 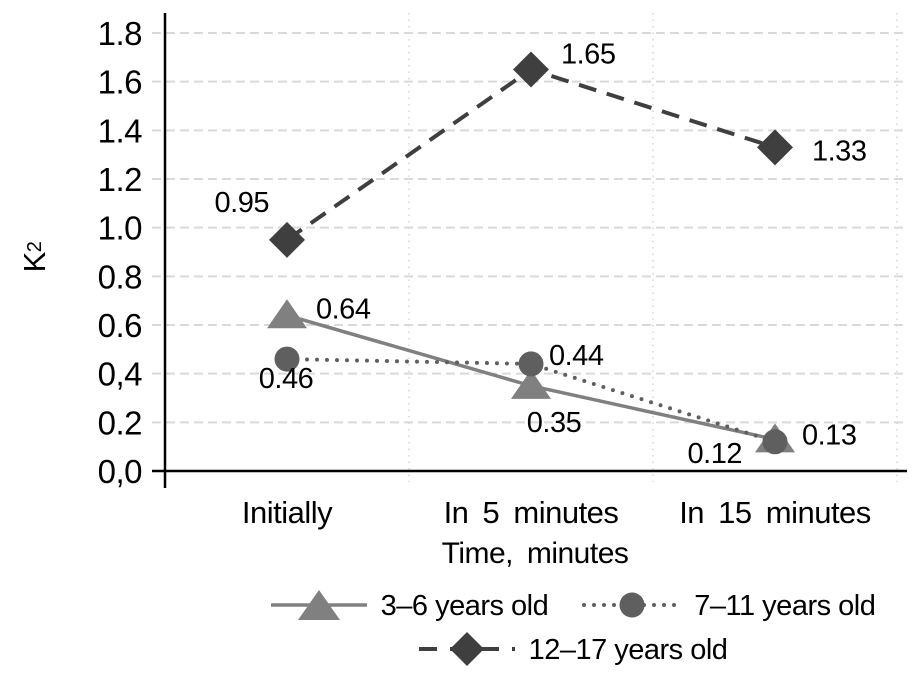 What do you see at coordinates (120, 33) in the screenshot?
I see `y-tick-label: 1.8` at bounding box center [120, 33].